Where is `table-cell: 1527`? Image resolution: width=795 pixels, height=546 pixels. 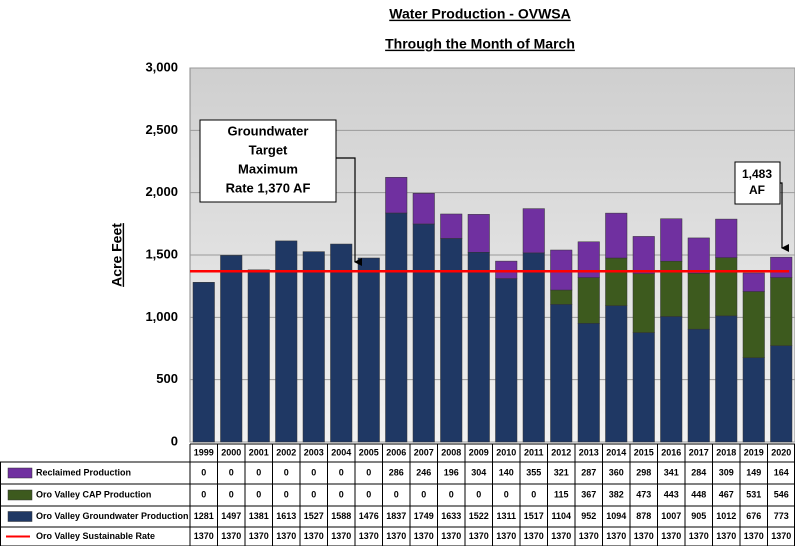 table-cell: 1527 is located at coordinates (314, 516).